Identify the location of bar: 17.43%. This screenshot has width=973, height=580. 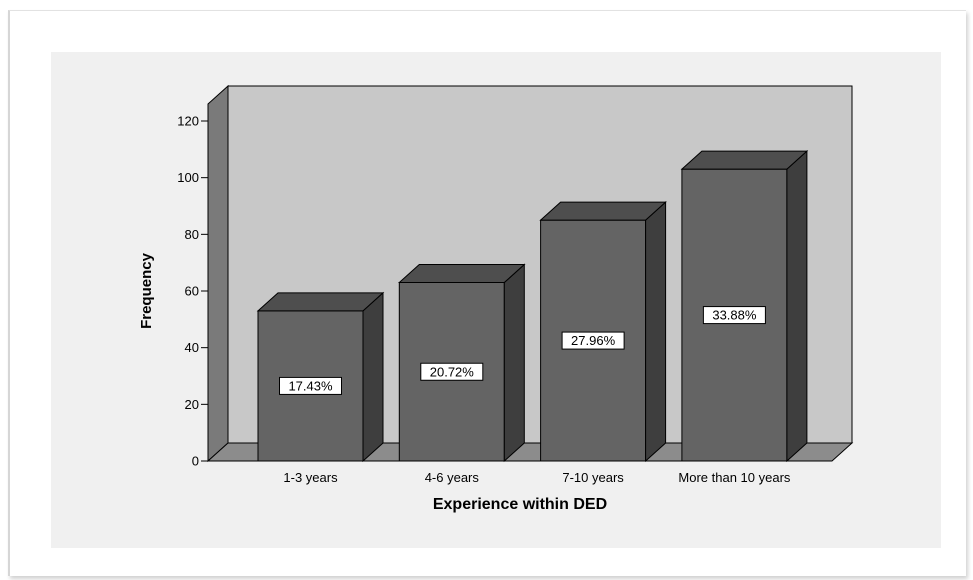
(320, 377).